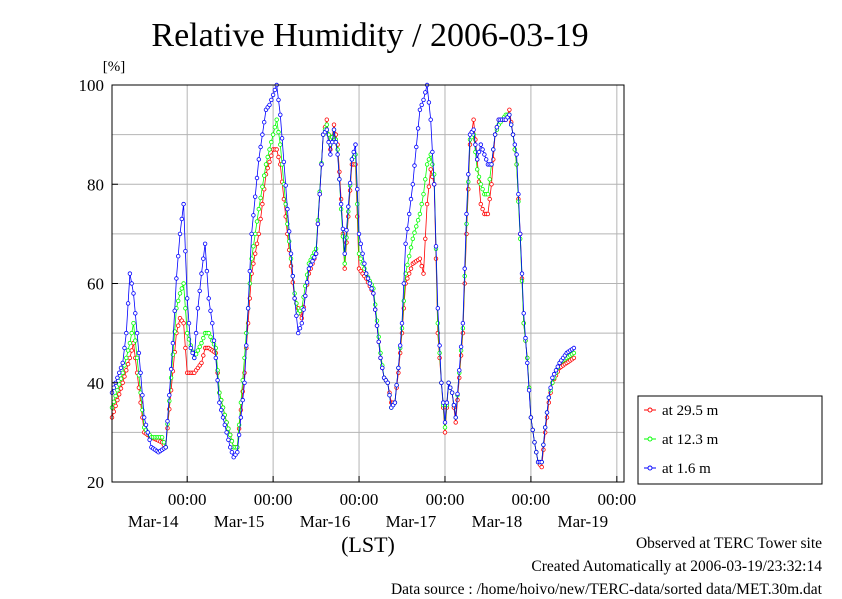 Image resolution: width=842 pixels, height=599 pixels. Describe the element at coordinates (411, 521) in the screenshot. I see `x-tick-date-label: Mar-17` at that location.